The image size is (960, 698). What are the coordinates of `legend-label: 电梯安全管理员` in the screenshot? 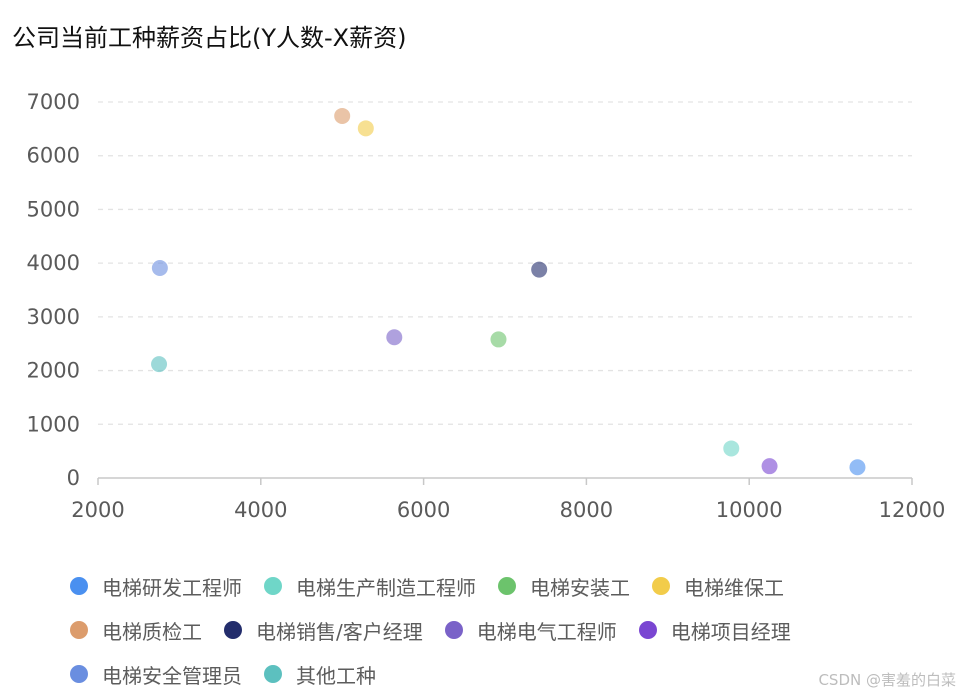 It's located at (172, 675).